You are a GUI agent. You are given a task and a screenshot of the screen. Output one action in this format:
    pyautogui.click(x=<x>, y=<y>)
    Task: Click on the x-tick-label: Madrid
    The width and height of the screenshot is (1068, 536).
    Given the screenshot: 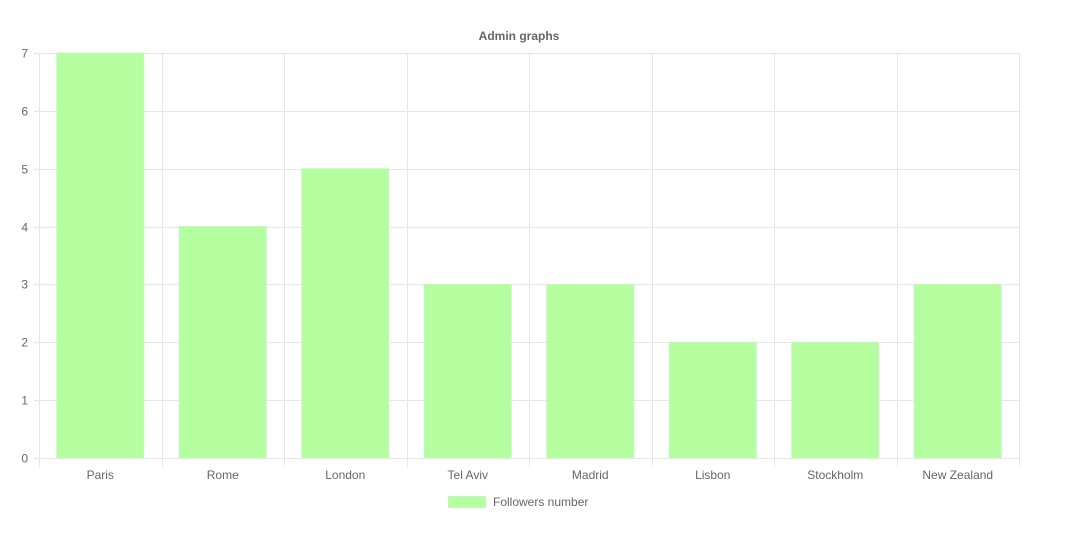 What is the action you would take?
    pyautogui.click(x=590, y=475)
    